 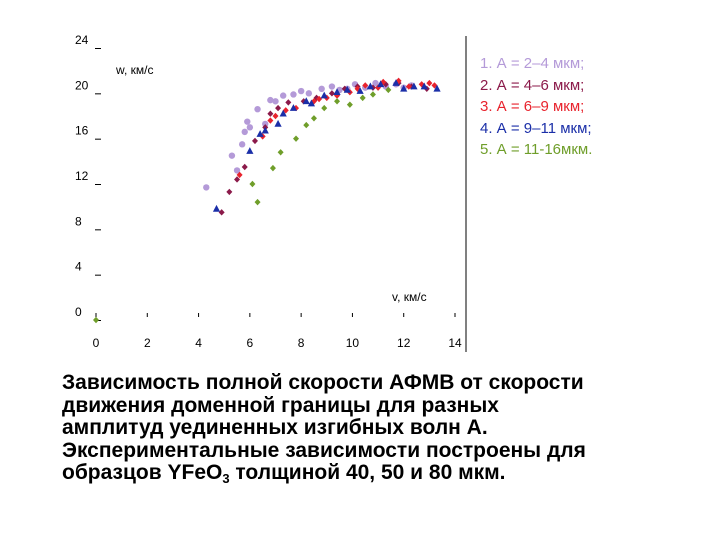 I want to click on y-tick-label: 12, so click(x=82, y=176).